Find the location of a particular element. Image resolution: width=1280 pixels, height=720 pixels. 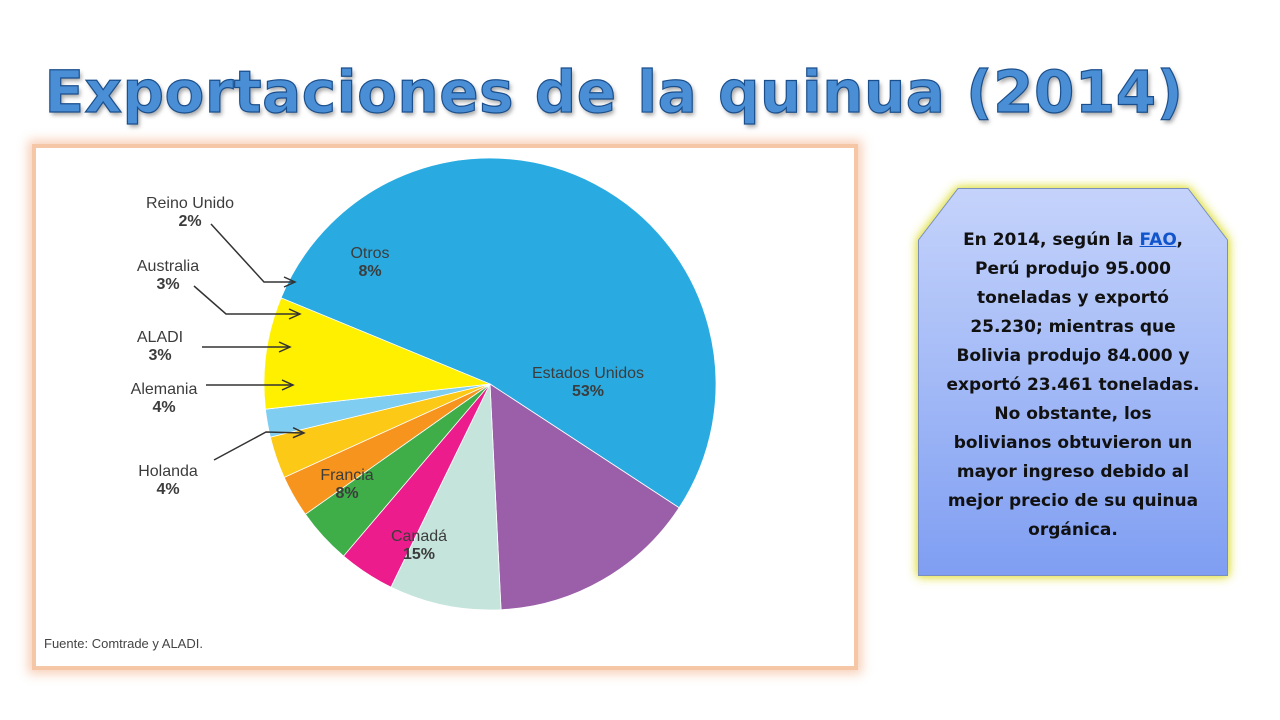

chart-source-note: Fuente: Comtrade y ALADI. is located at coordinates (123, 643).